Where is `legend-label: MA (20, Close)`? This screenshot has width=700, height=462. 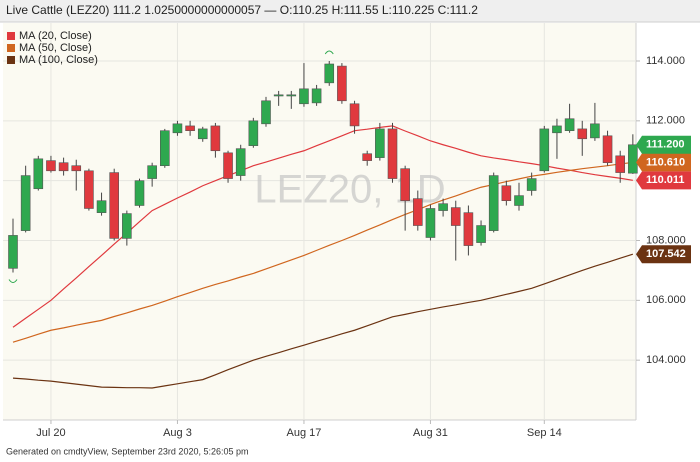
legend-label: MA (20, Close) is located at coordinates (55, 36).